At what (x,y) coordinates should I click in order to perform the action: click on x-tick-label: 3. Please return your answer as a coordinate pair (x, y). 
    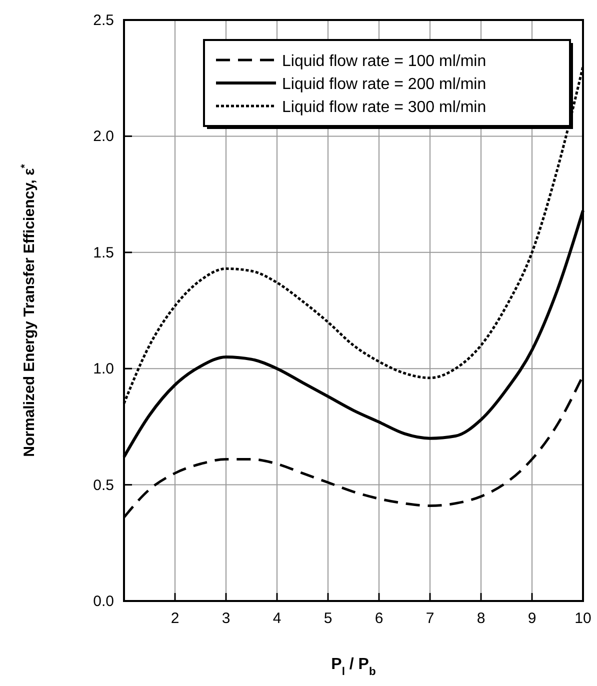
    Looking at the image, I should click on (226, 618).